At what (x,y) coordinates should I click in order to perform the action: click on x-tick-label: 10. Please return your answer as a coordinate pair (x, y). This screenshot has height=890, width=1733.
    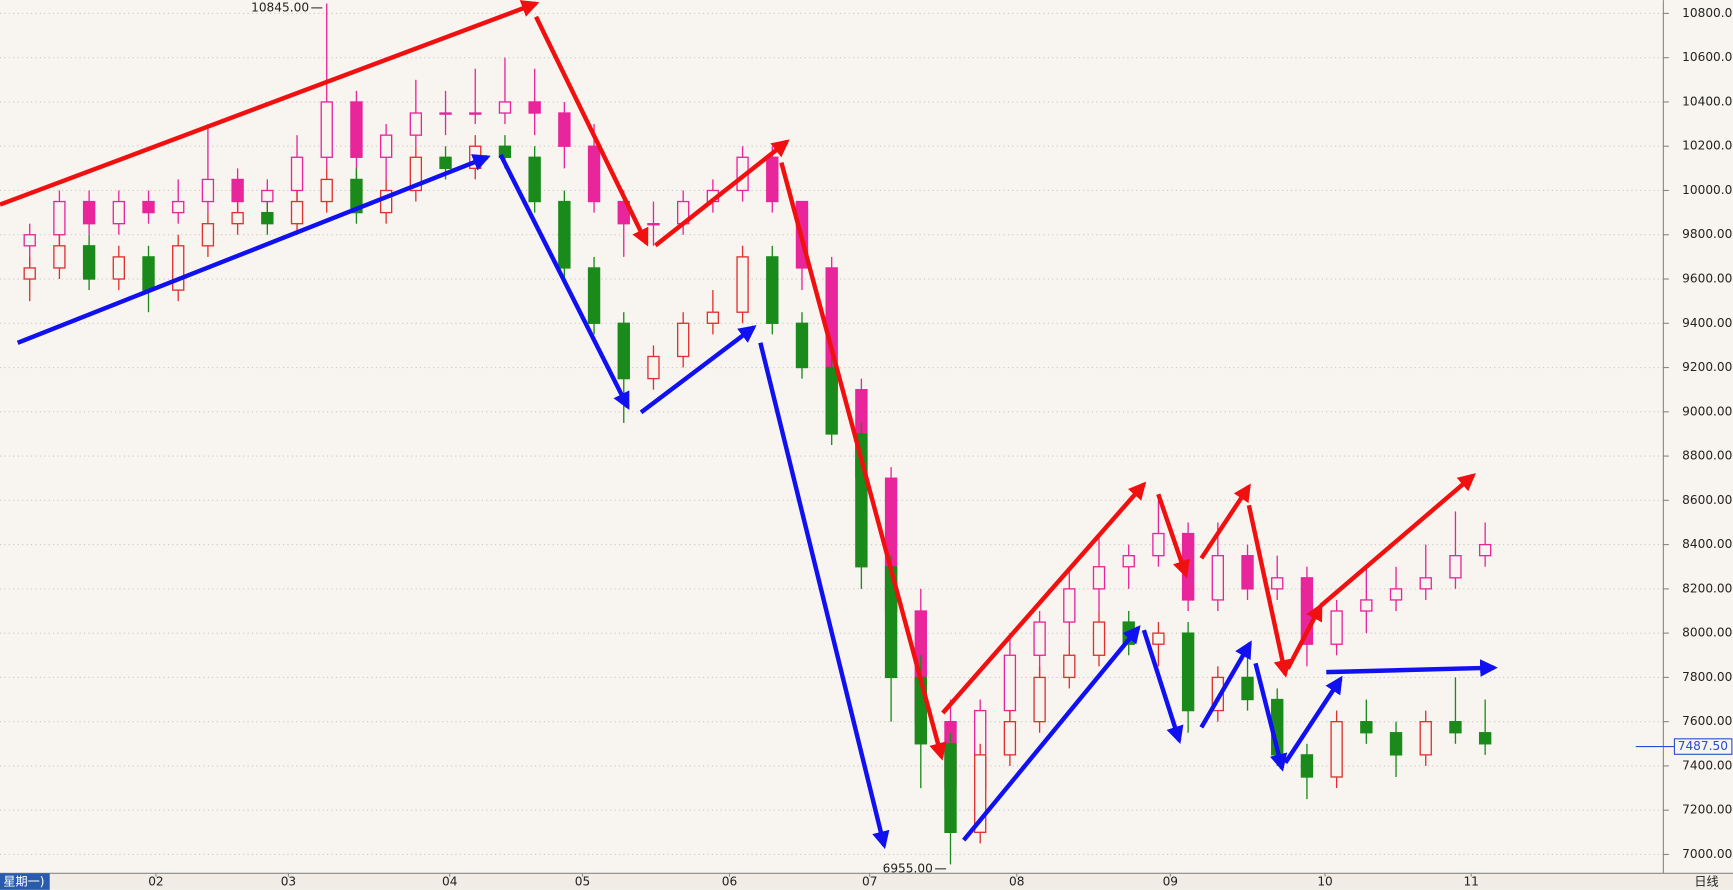
    Looking at the image, I should click on (1324, 882).